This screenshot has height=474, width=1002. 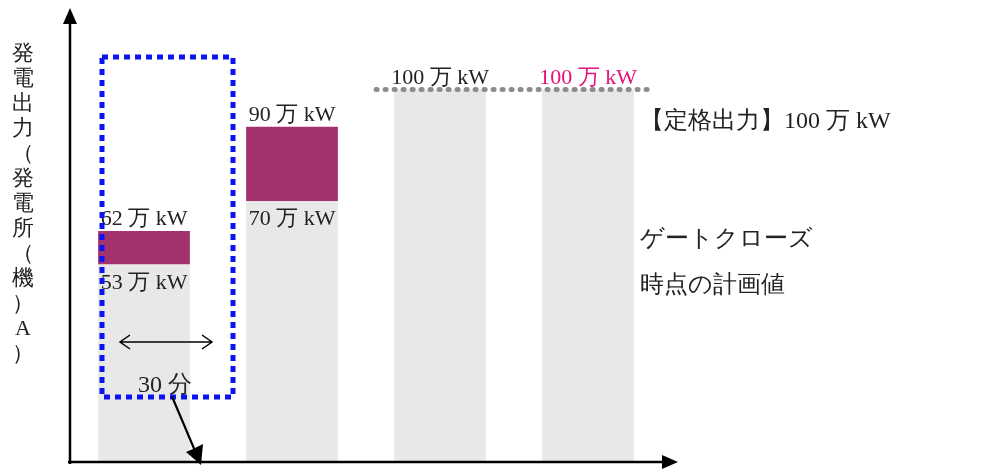 I want to click on annotation: 70 万 kW, so click(x=292, y=218).